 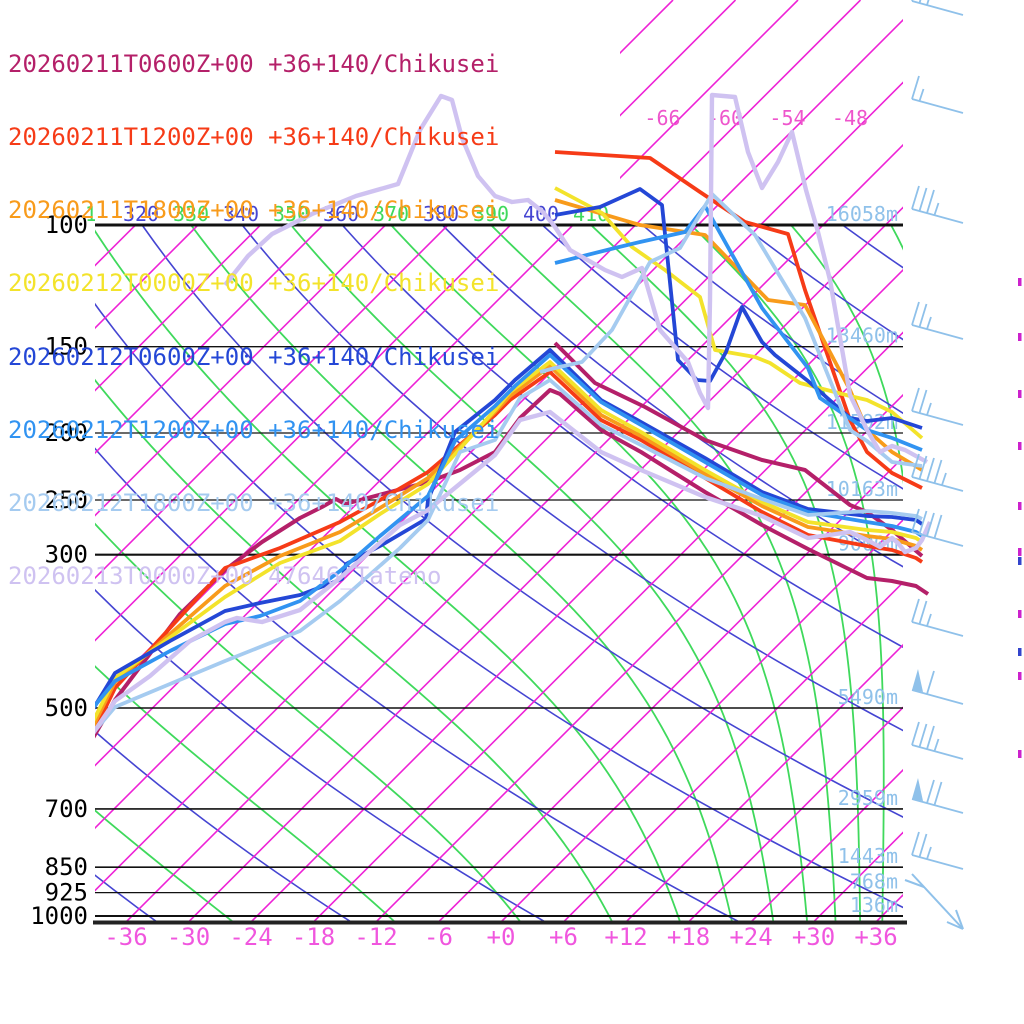 I want to click on dry-adiabat-line, so click(x=983, y=575).